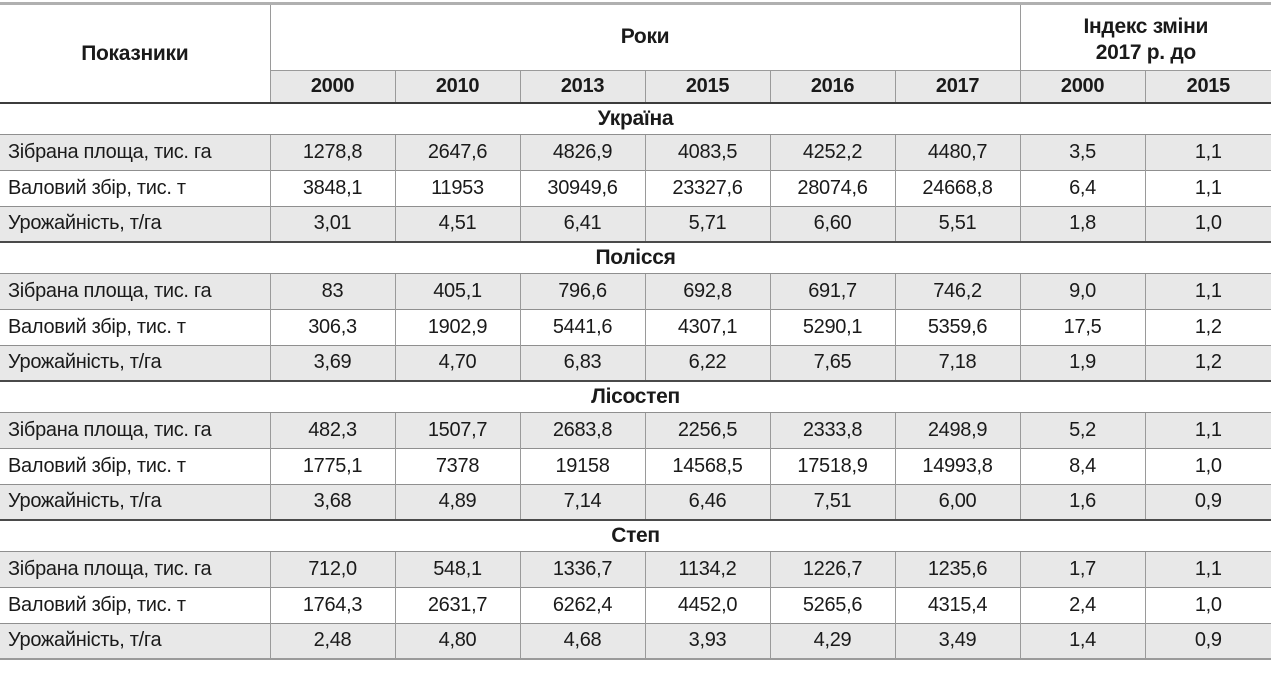 Image resolution: width=1271 pixels, height=685 pixels. What do you see at coordinates (645, 38) in the screenshot?
I see `column-header-years-group: Роки` at bounding box center [645, 38].